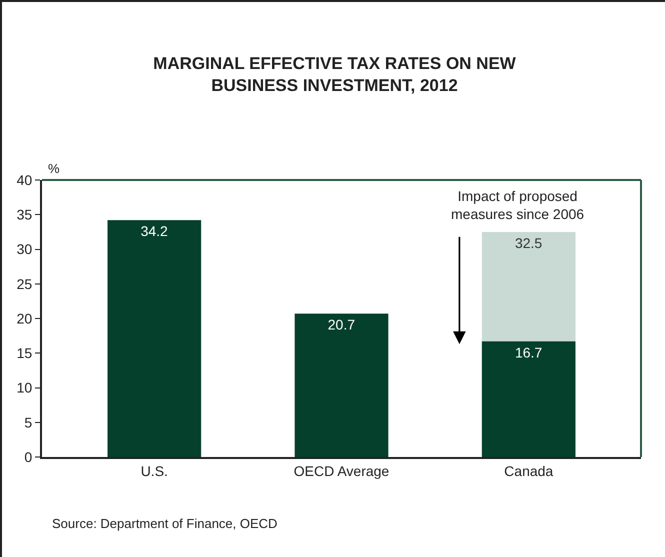 This screenshot has height=557, width=665. Describe the element at coordinates (528, 352) in the screenshot. I see `data-label: 16.7` at that location.